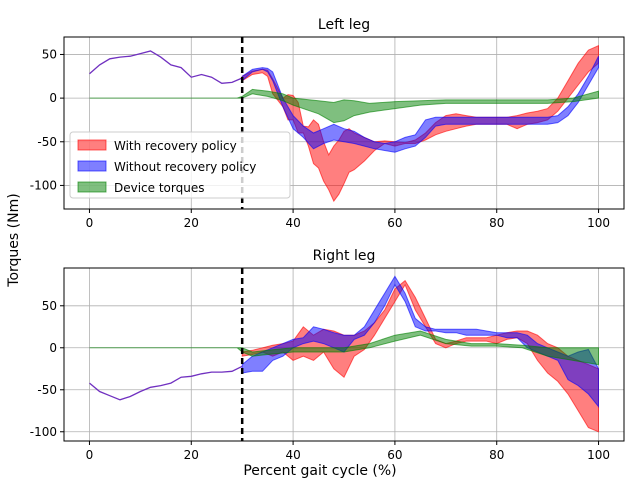 This screenshot has width=640, height=480. I want to click on figure-y-label: Torques (Nm), so click(14, 240).